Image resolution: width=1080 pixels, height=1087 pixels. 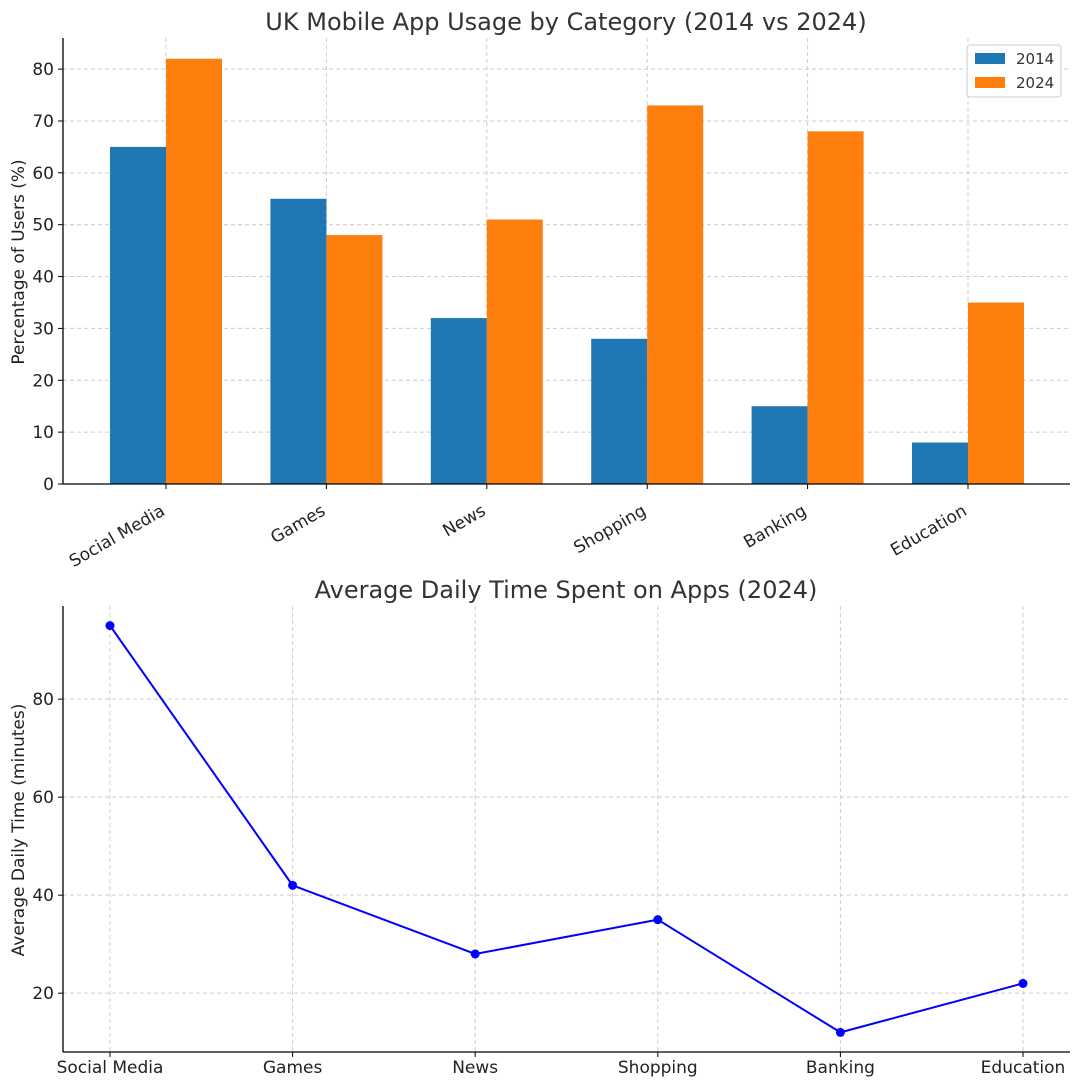 I want to click on line-xtick-label-banking: Banking, so click(x=840, y=1068).